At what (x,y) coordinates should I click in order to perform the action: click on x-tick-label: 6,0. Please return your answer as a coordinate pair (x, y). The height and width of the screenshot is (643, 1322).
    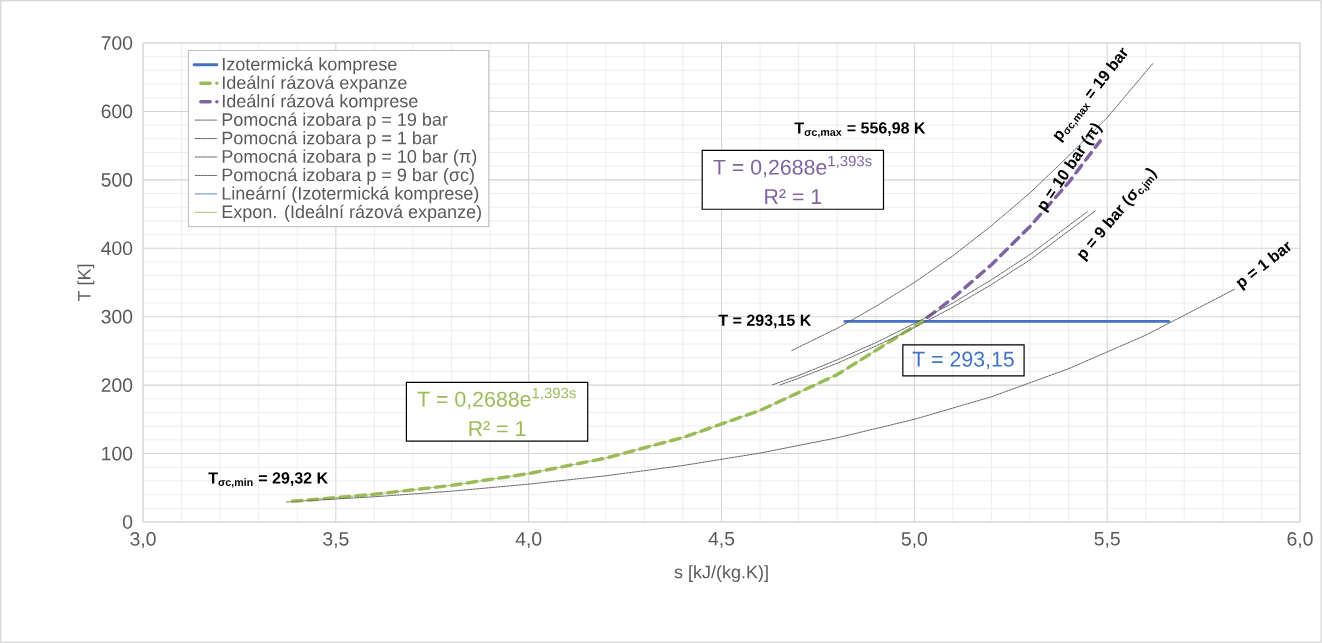
    Looking at the image, I should click on (1300, 540).